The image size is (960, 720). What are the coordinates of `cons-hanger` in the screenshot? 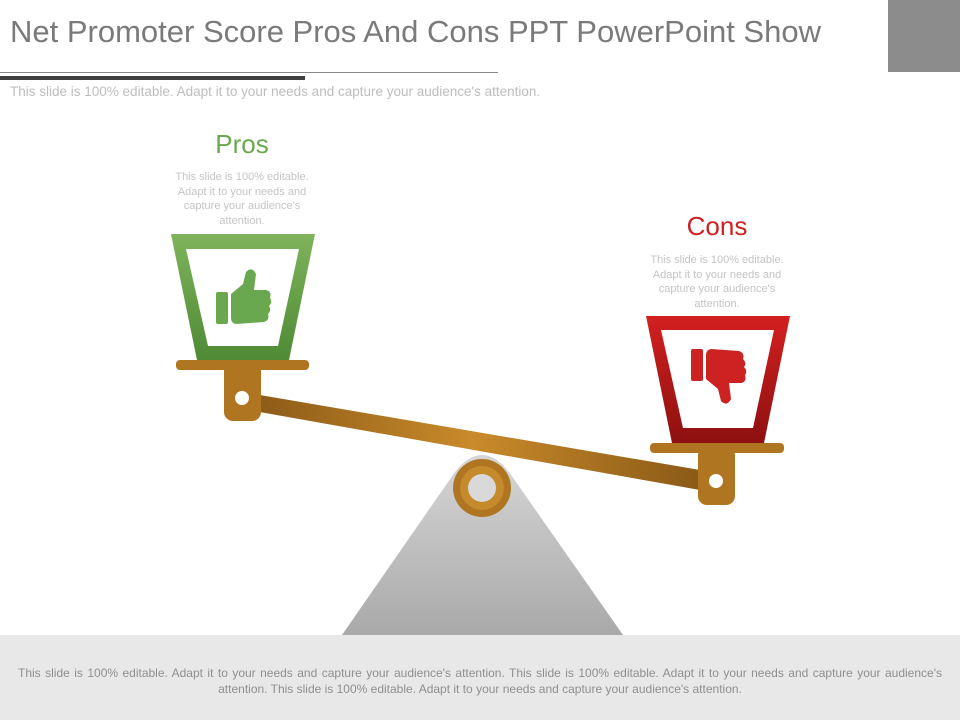 It's located at (717, 474).